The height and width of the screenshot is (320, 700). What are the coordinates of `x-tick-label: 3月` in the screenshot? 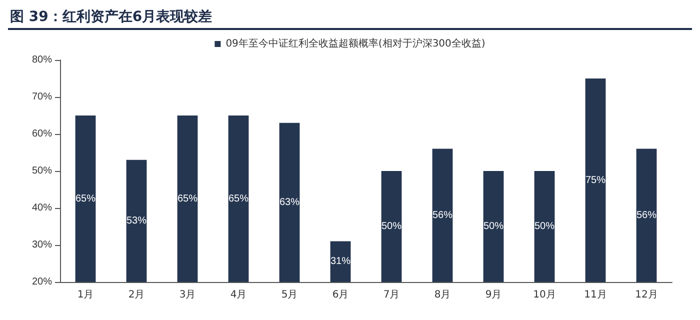 It's located at (187, 295).